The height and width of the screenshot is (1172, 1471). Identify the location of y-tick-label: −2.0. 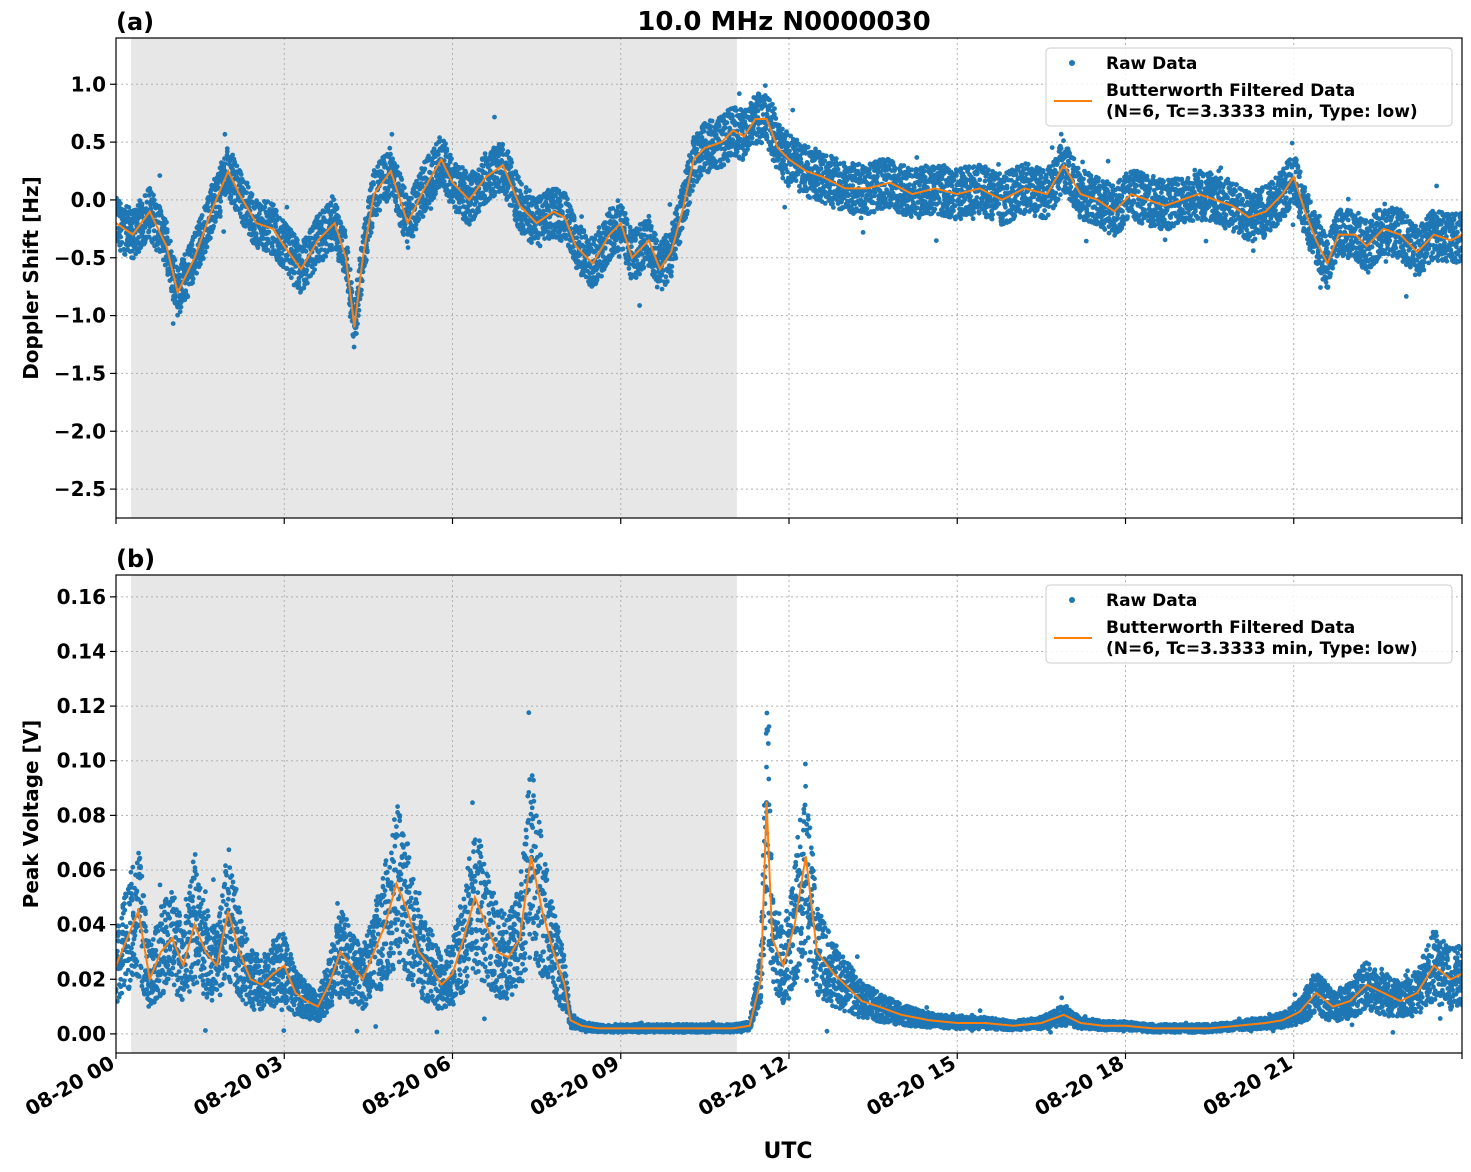
(80, 431).